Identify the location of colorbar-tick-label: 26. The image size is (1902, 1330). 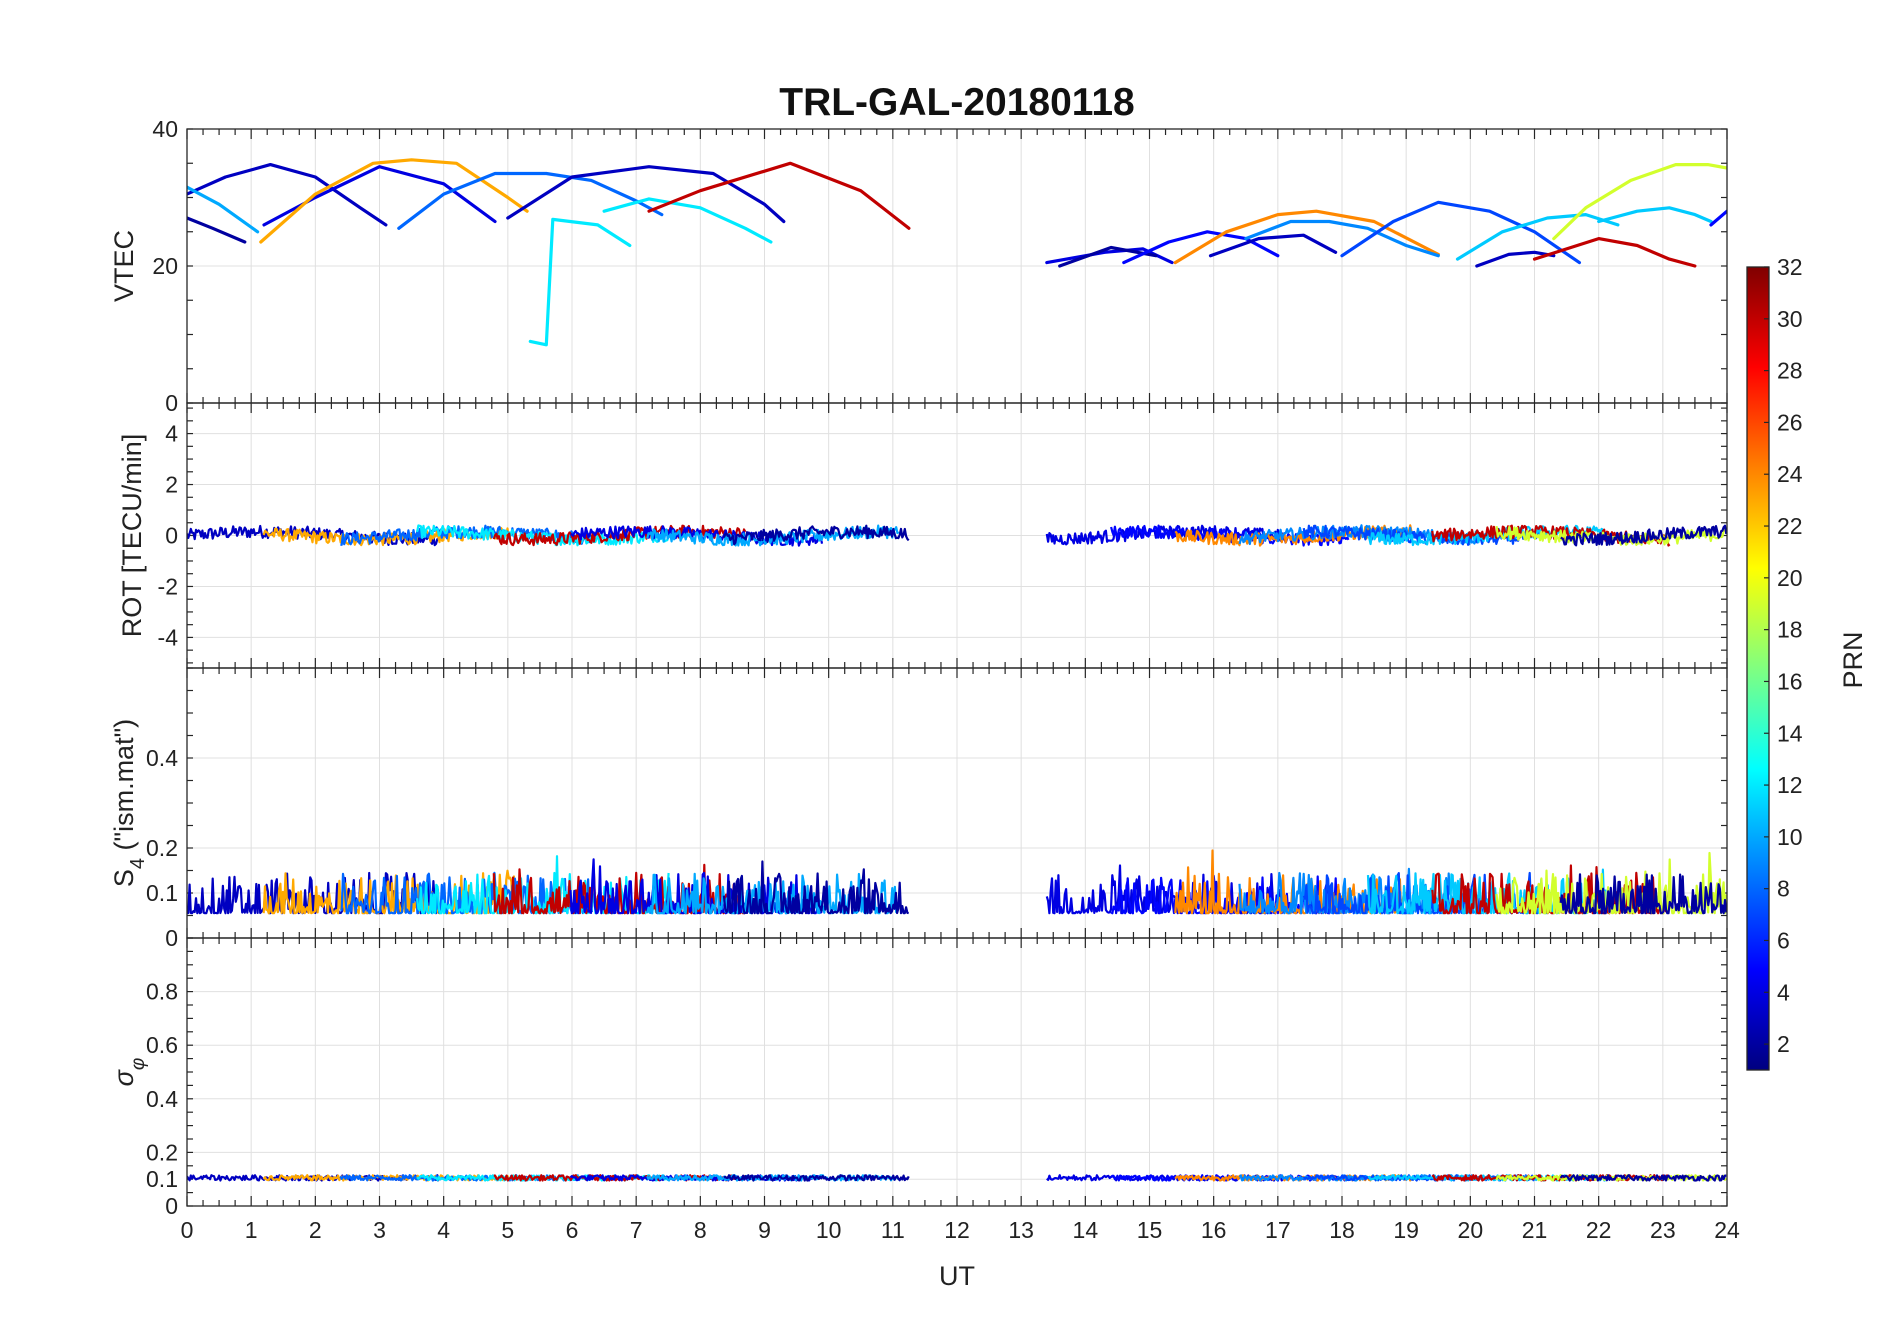
(1790, 422).